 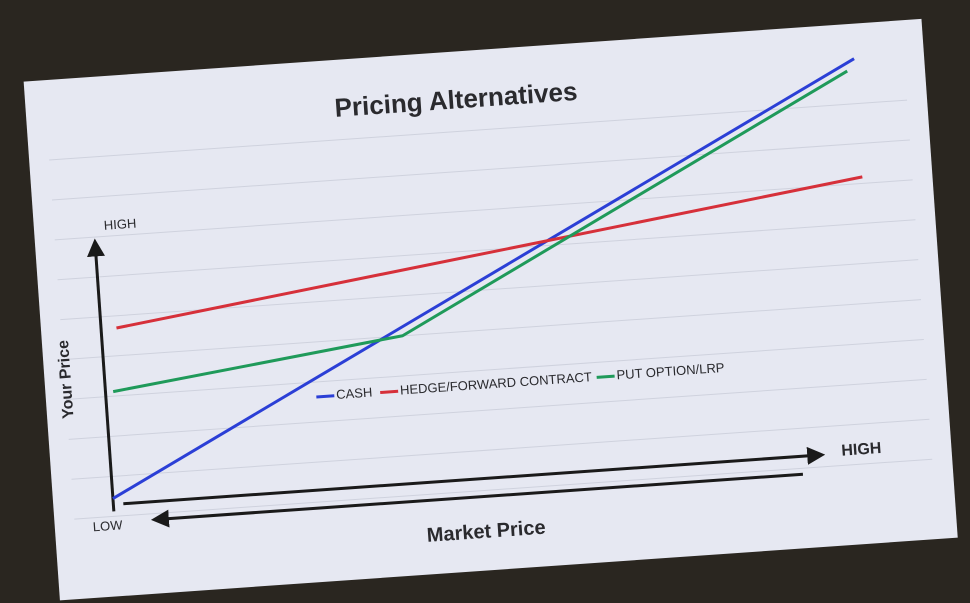 I want to click on y-low-label: LOW, so click(x=107, y=525).